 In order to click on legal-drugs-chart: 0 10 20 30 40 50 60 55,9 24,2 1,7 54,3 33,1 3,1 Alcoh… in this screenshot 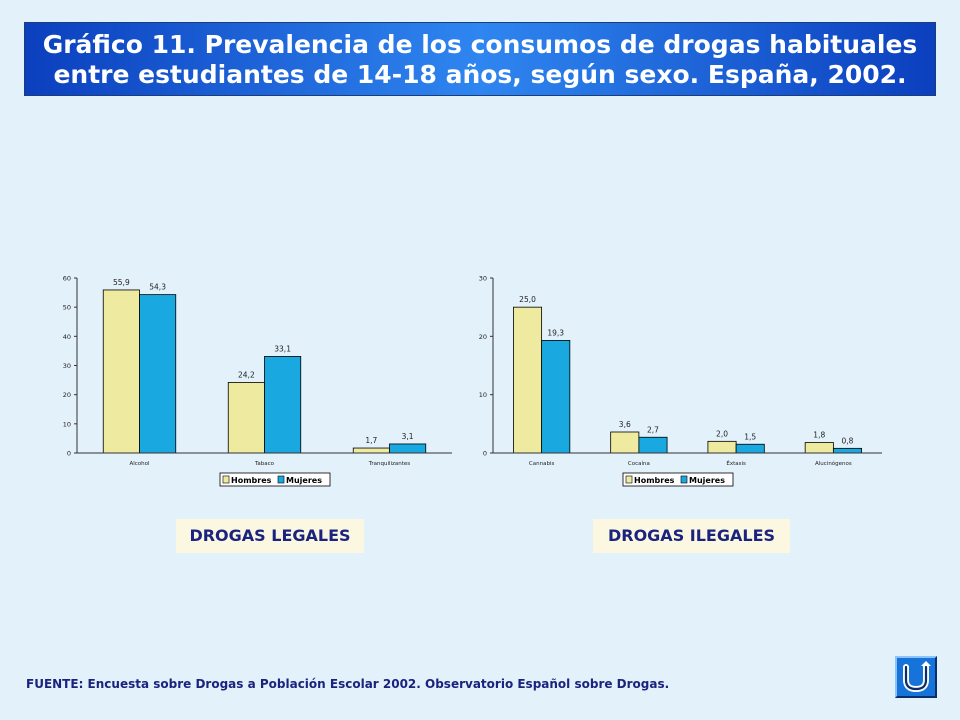, I will do `click(260, 383)`.